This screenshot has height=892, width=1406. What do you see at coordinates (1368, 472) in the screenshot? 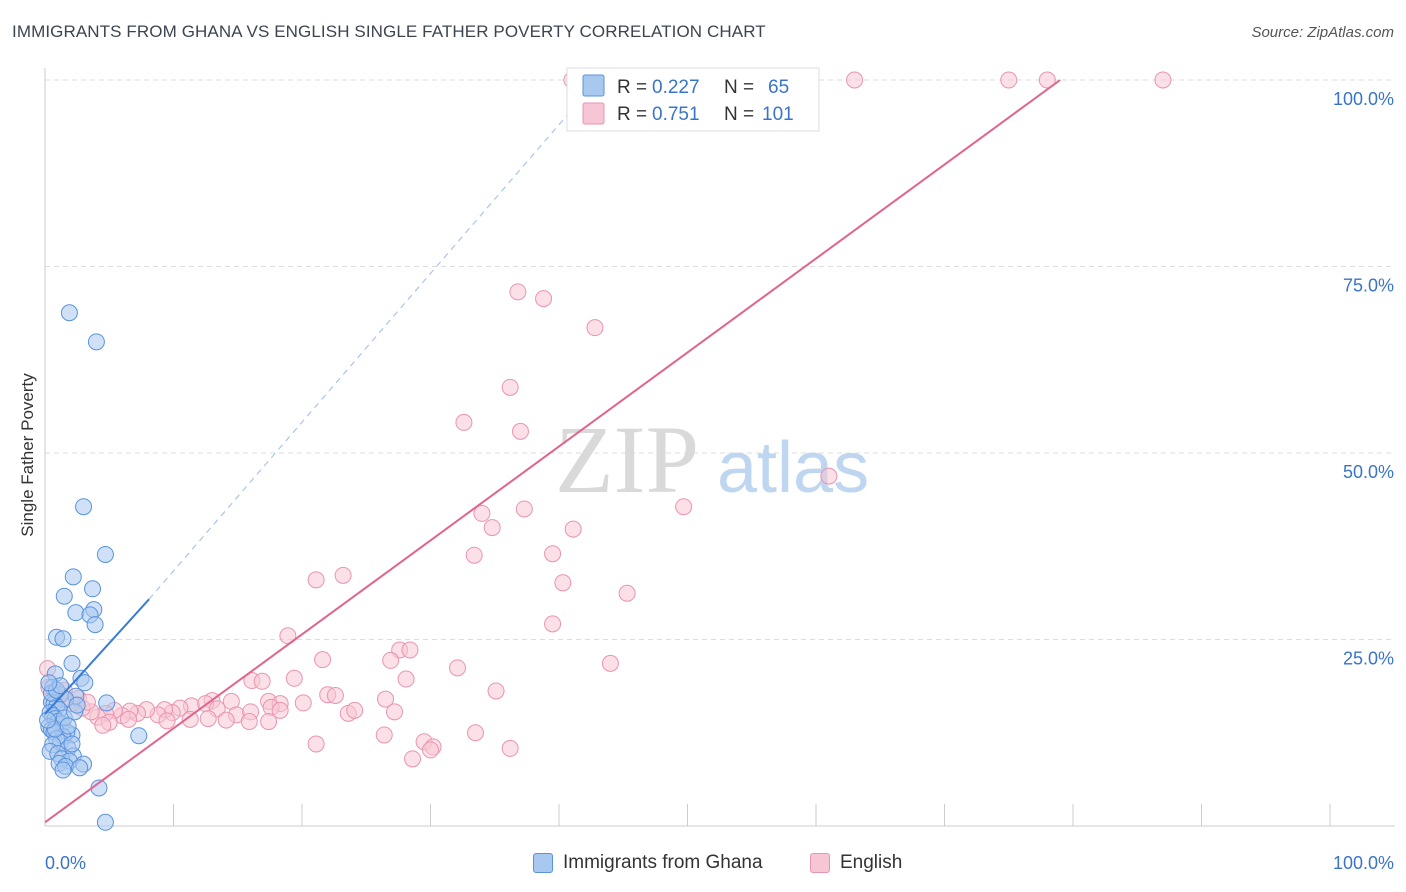
I see `y-tick-label: 50.0%` at bounding box center [1368, 472].